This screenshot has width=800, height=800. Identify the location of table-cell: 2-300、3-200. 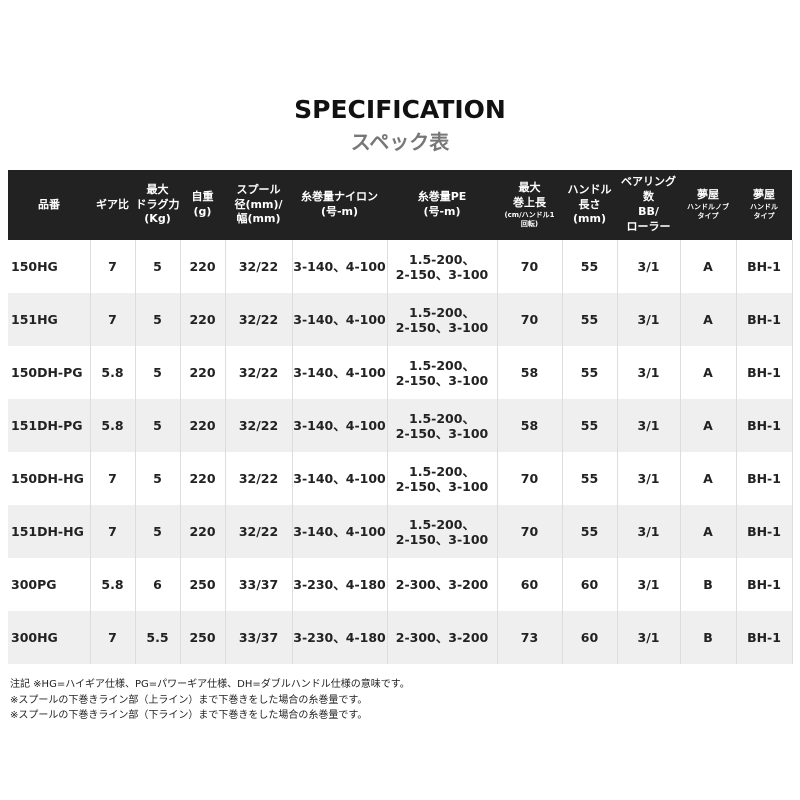
(442, 637).